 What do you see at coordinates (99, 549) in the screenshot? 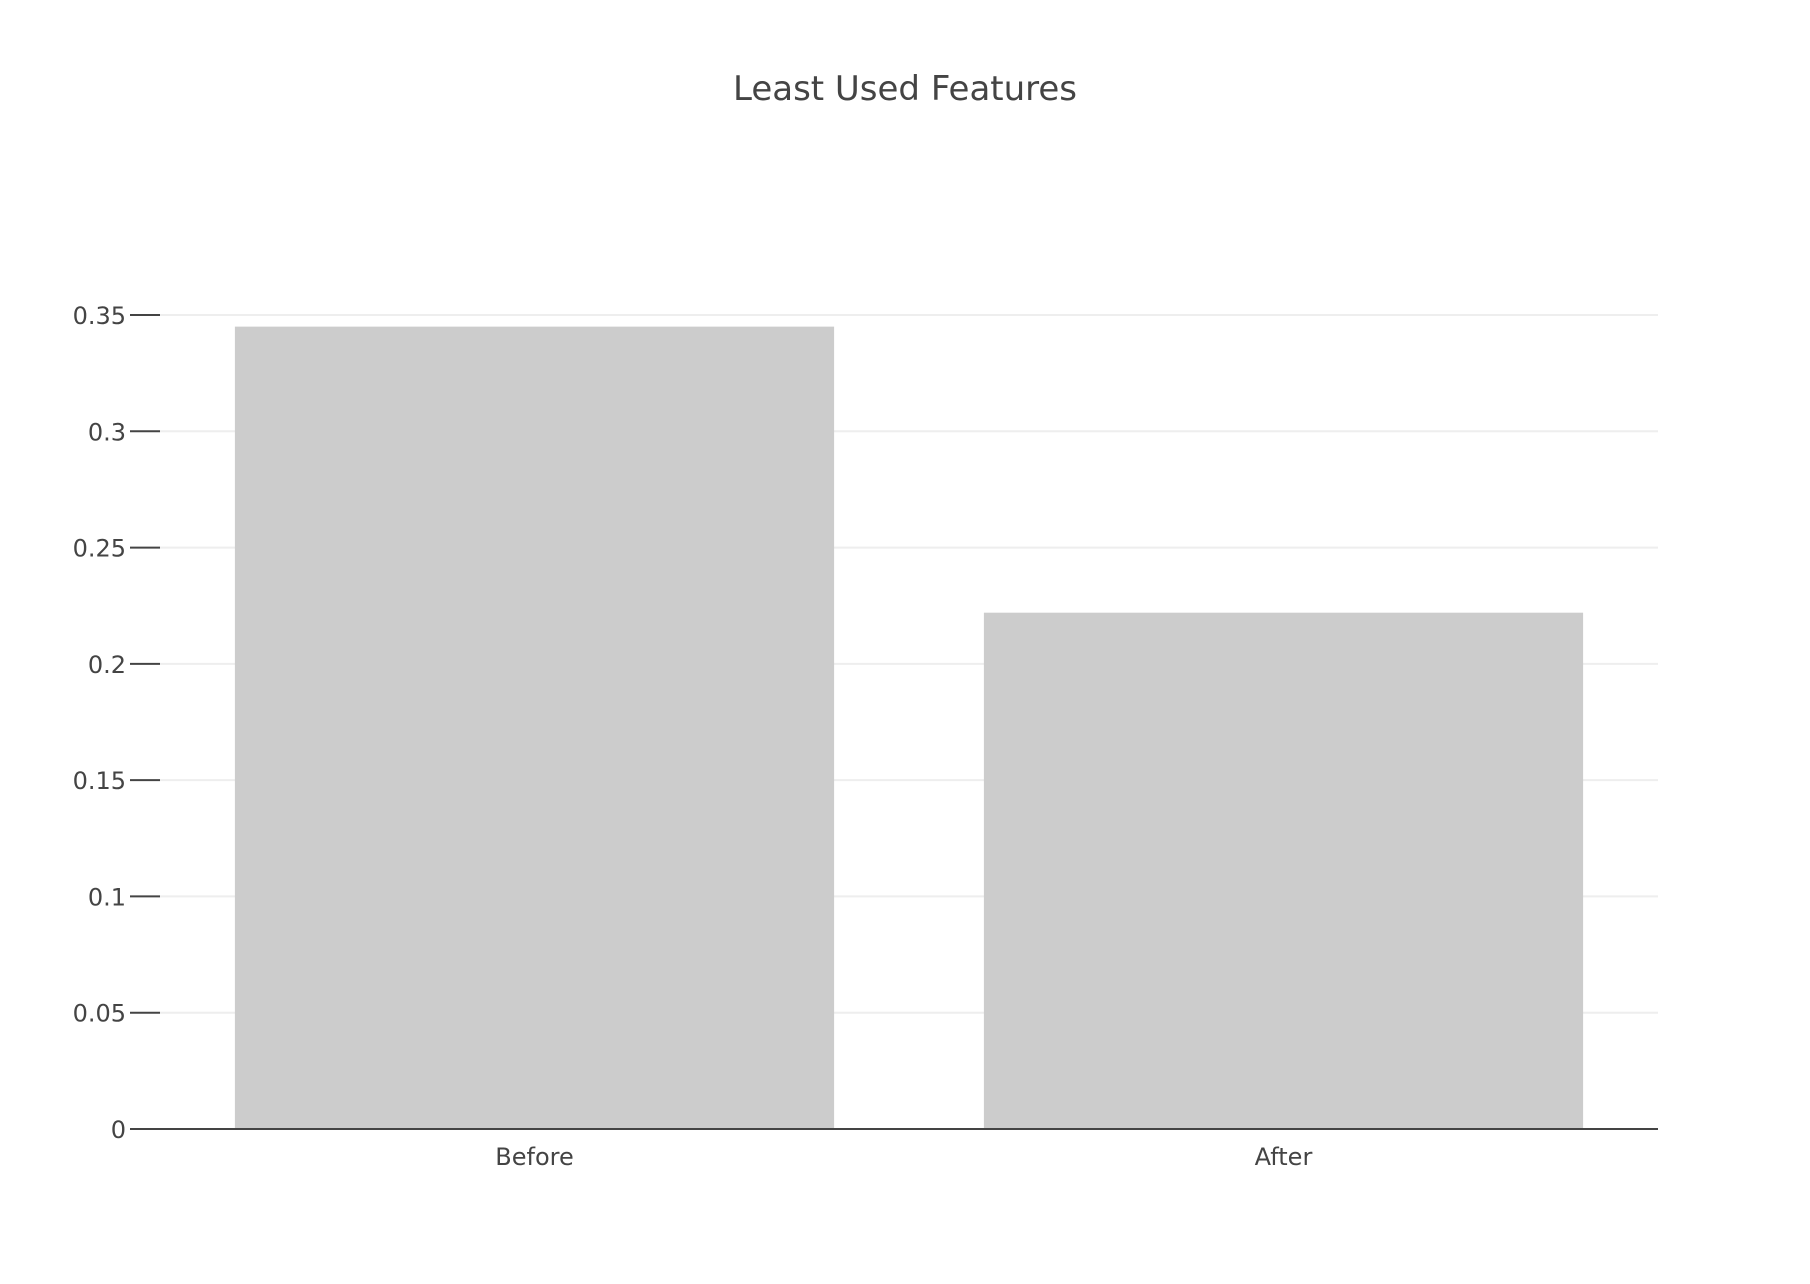
I see `y-tick-label: 0.25` at bounding box center [99, 549].